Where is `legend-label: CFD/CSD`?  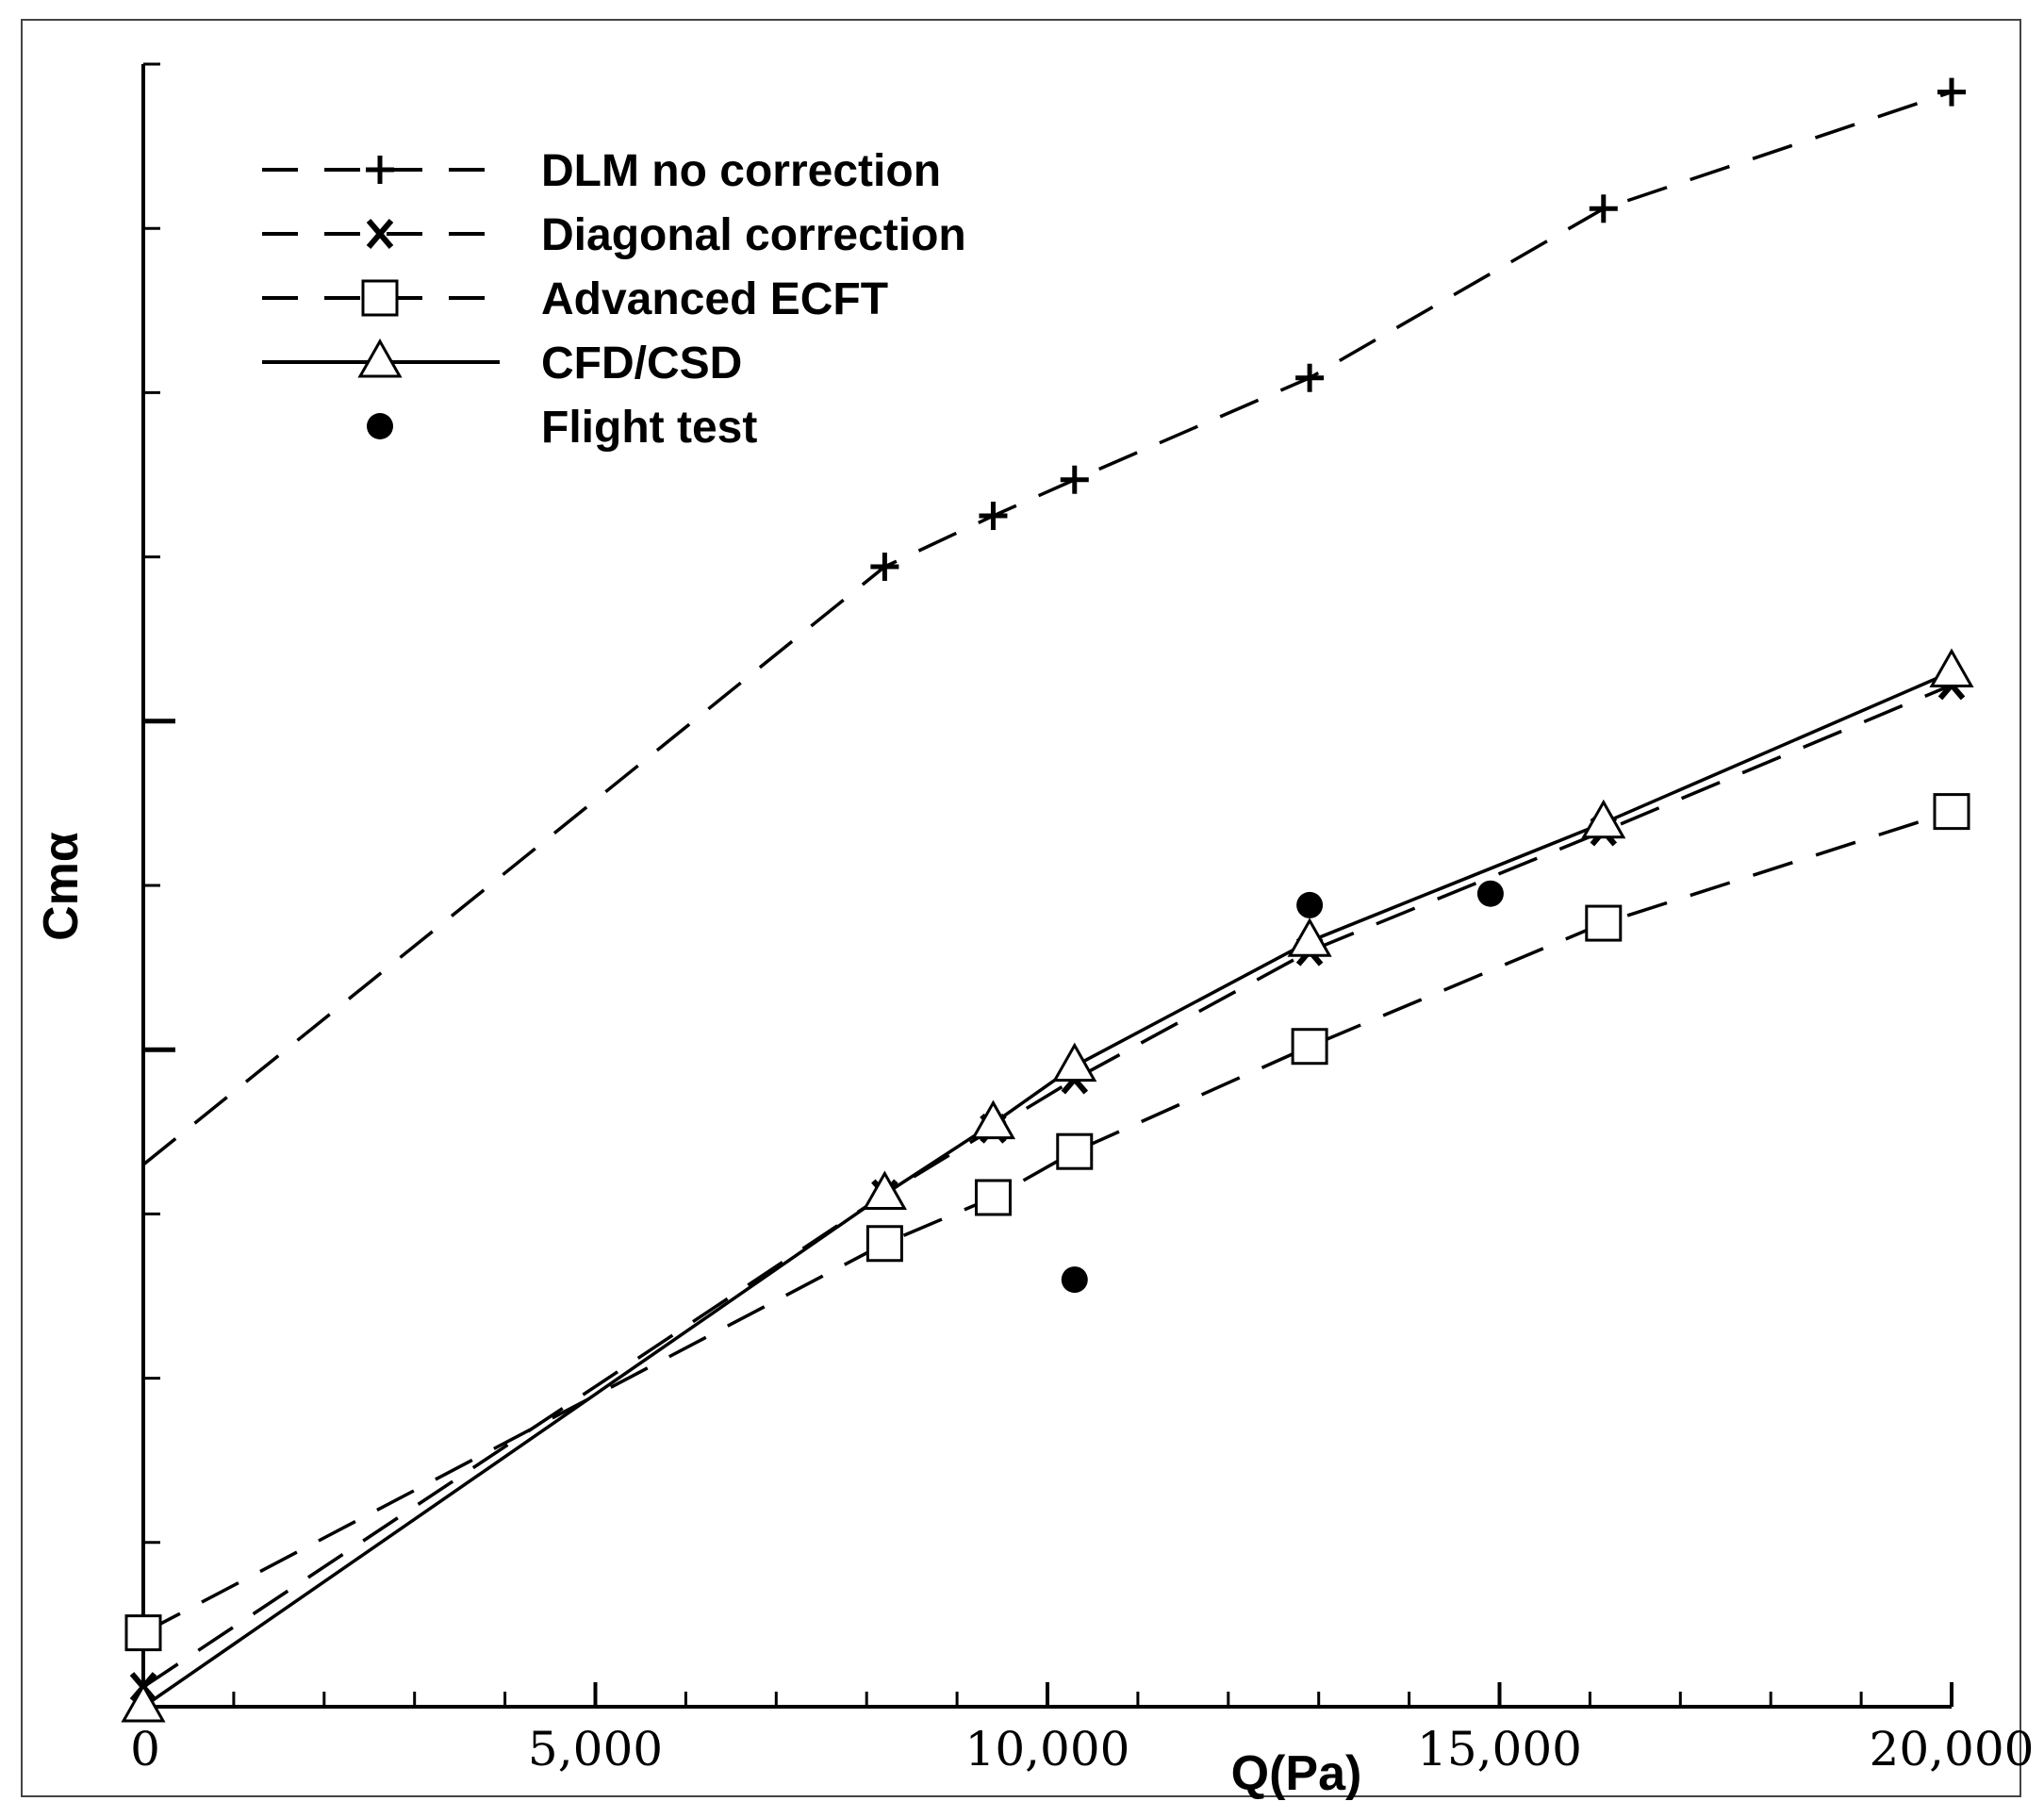
legend-label: CFD/CSD is located at coordinates (642, 363).